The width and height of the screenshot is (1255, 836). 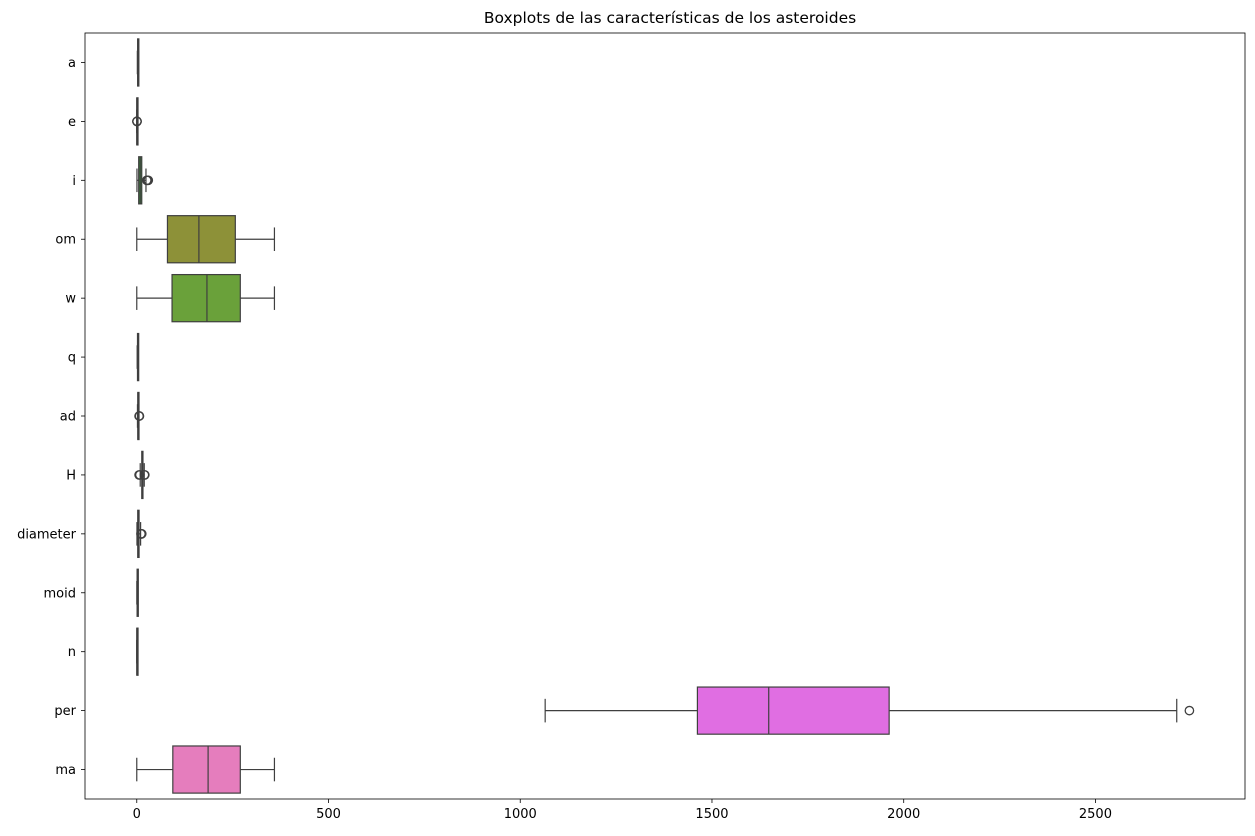 I want to click on box-om, so click(x=206, y=239).